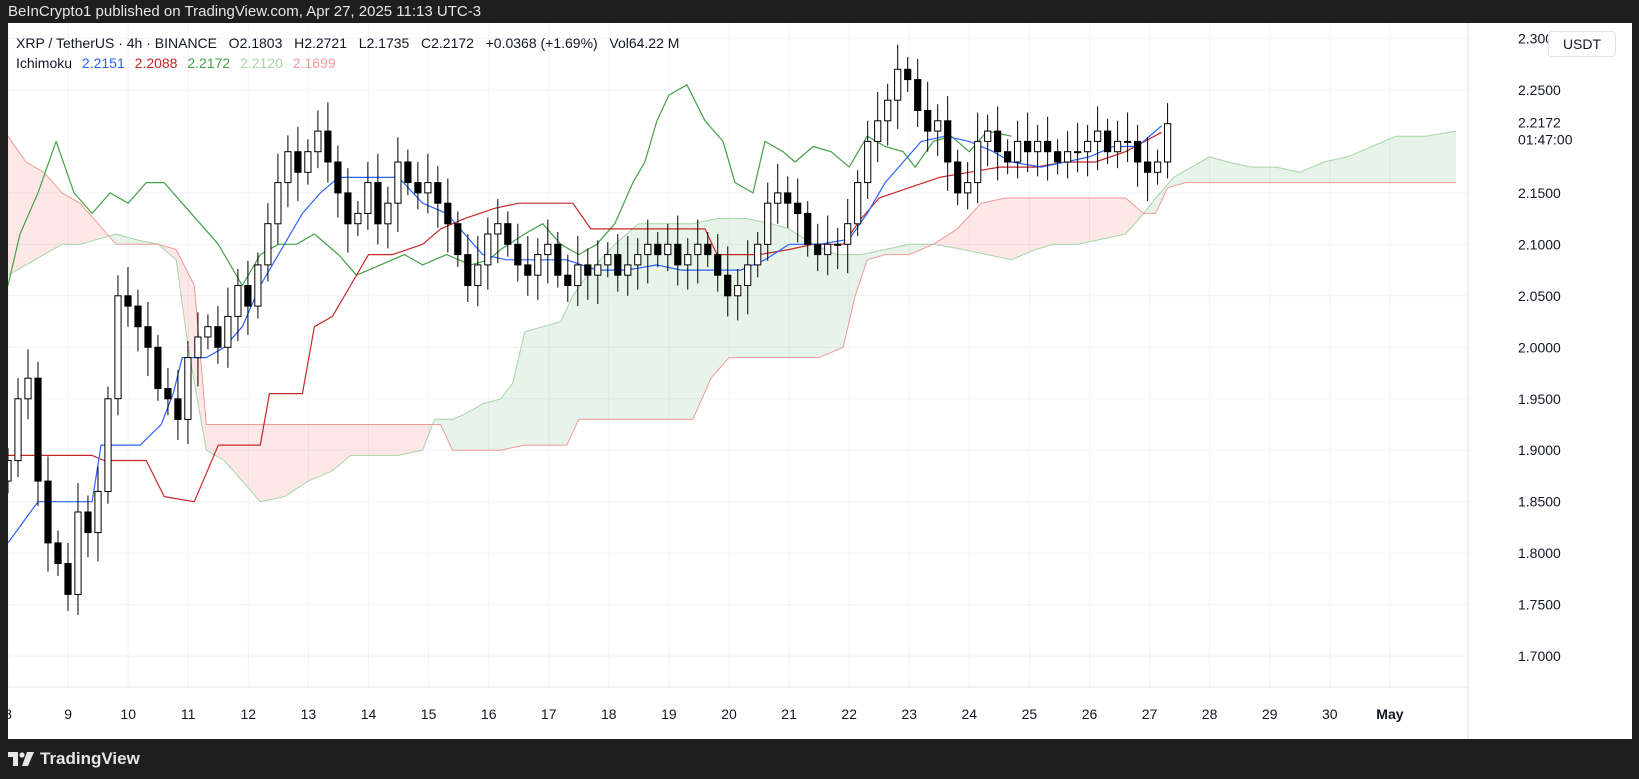 The height and width of the screenshot is (779, 1639). Describe the element at coordinates (619, 43) in the screenshot. I see `volume-label: Vol` at that location.